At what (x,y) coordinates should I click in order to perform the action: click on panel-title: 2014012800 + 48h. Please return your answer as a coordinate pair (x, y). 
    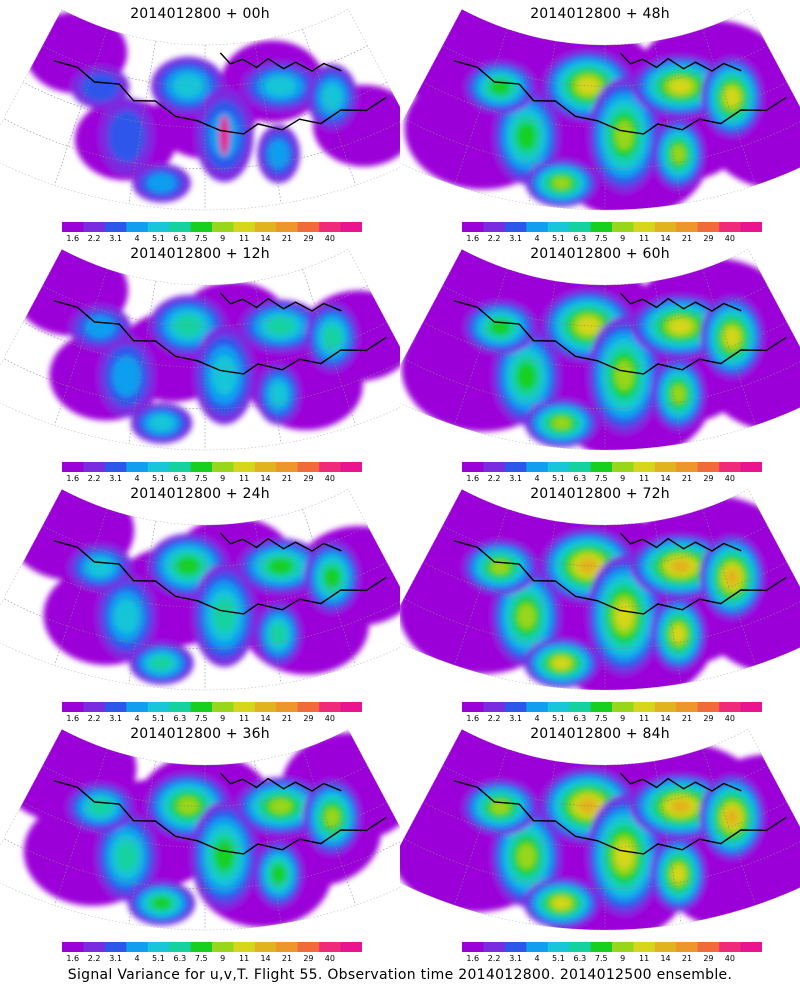
    Looking at the image, I should click on (600, 14).